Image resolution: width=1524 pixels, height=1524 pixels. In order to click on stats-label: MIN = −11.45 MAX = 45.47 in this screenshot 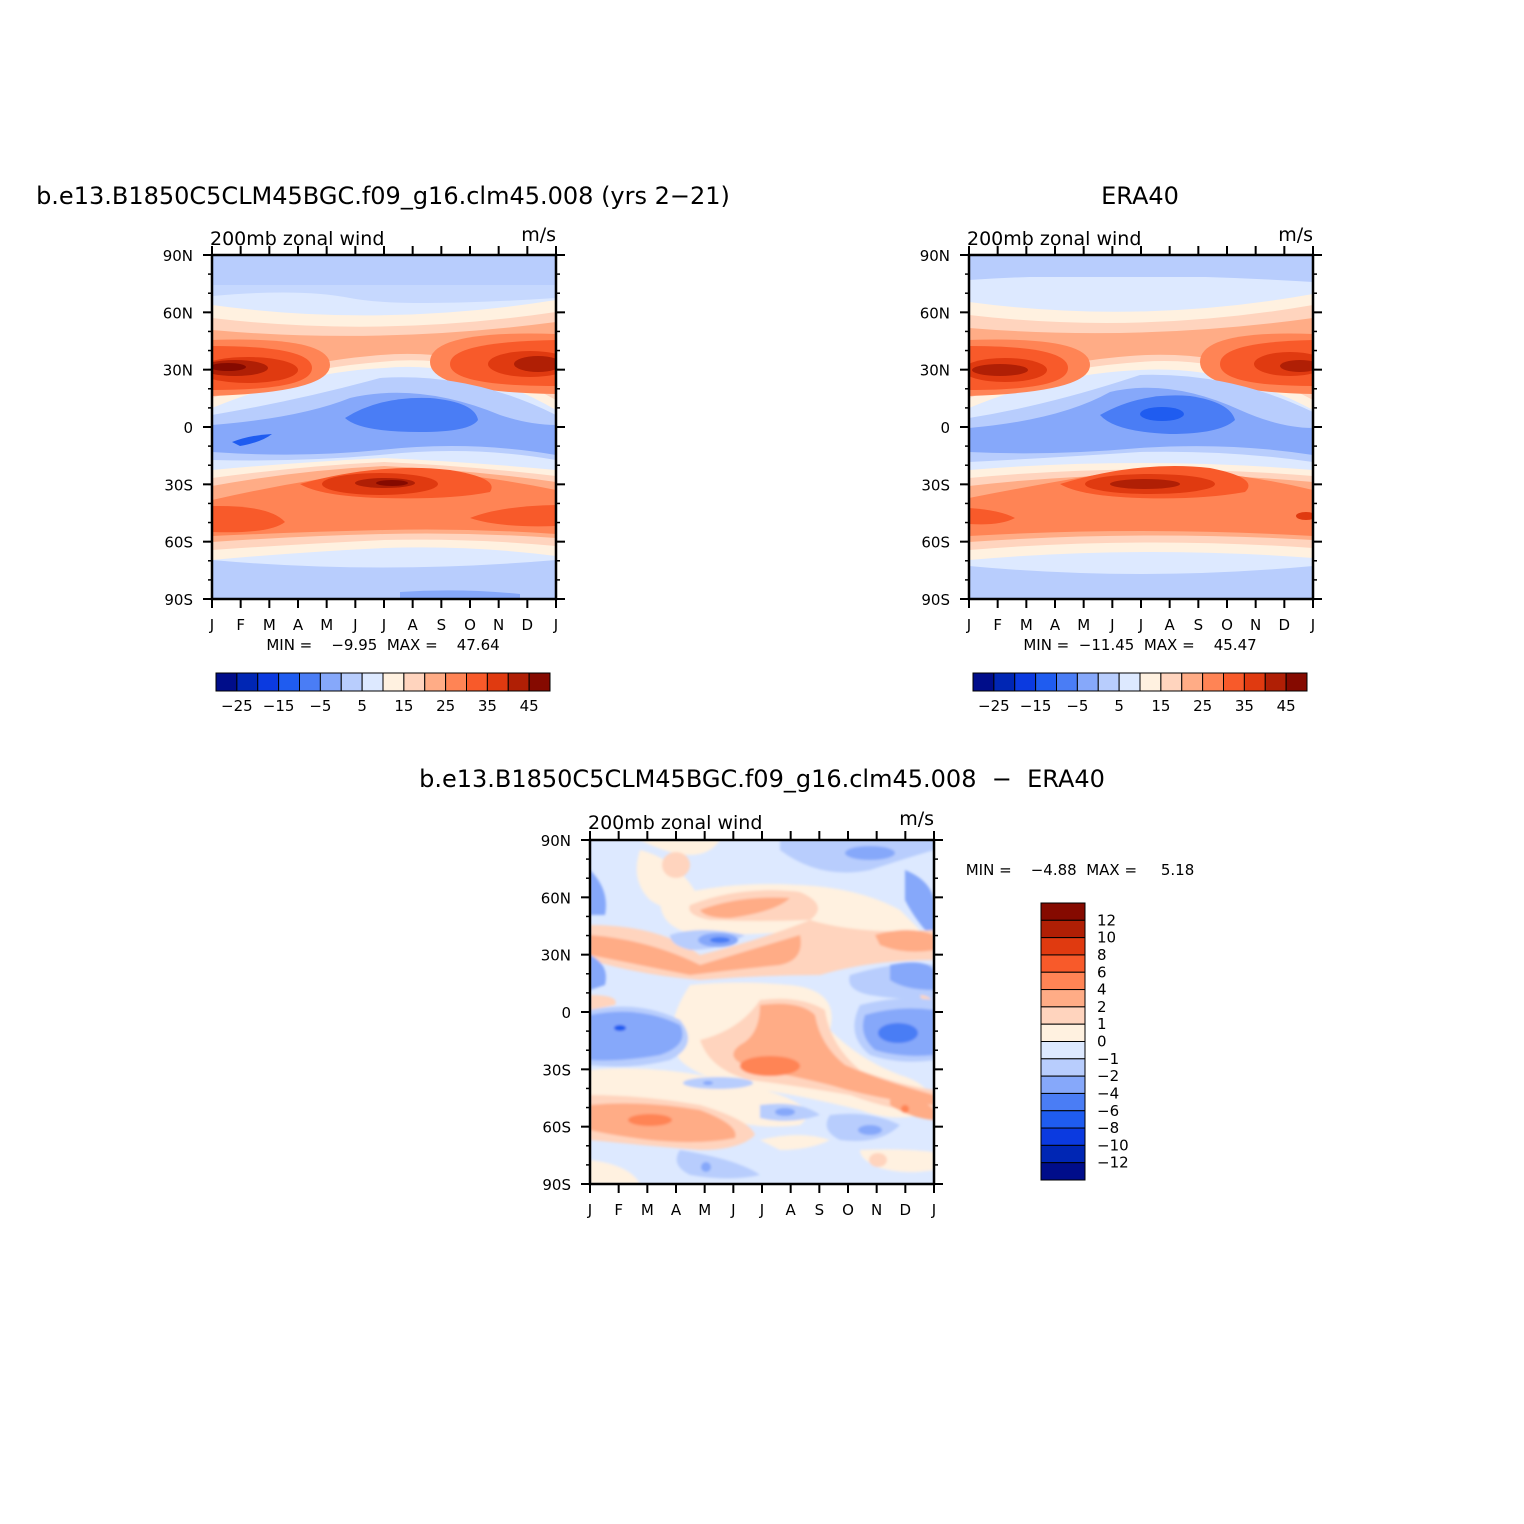, I will do `click(1139, 645)`.